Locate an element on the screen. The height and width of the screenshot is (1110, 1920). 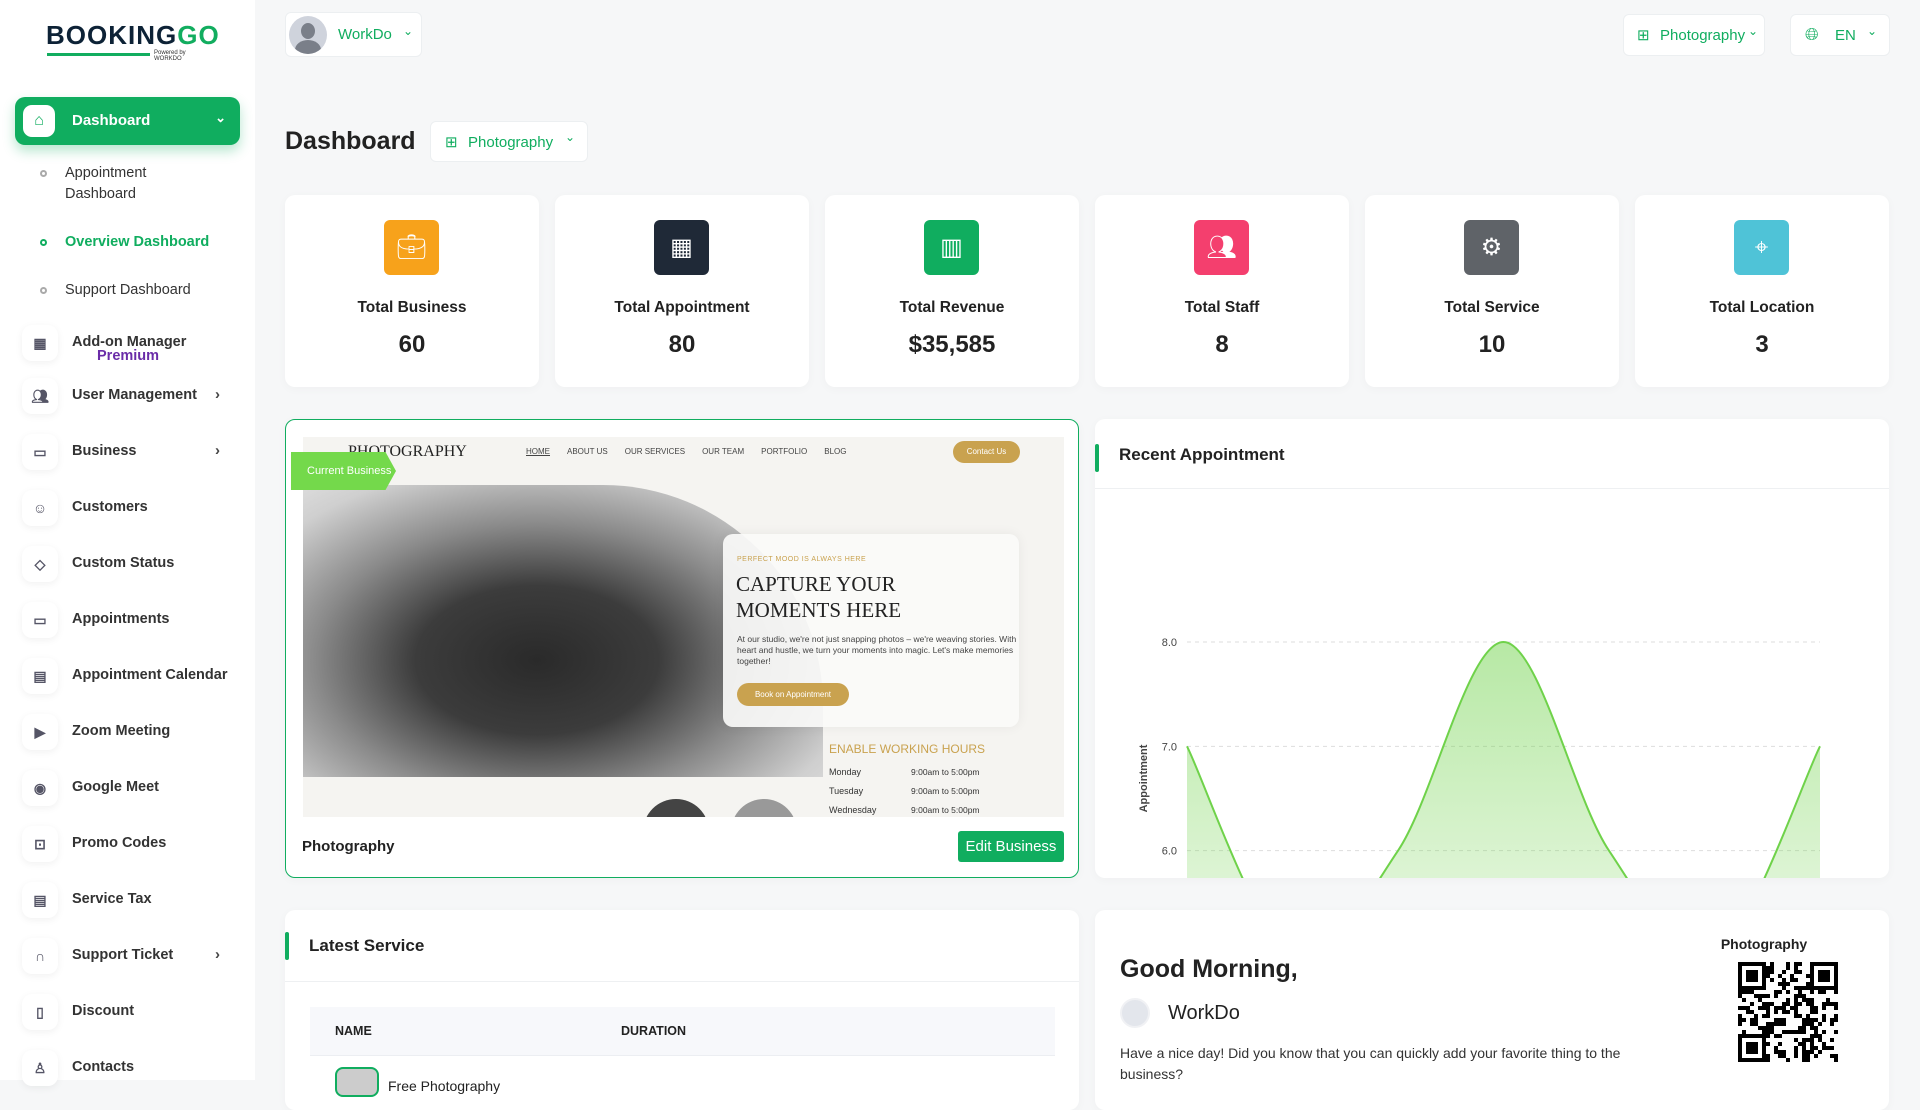
sidebar-item-contacts: ♙ Contacts is located at coordinates (129, 1068).